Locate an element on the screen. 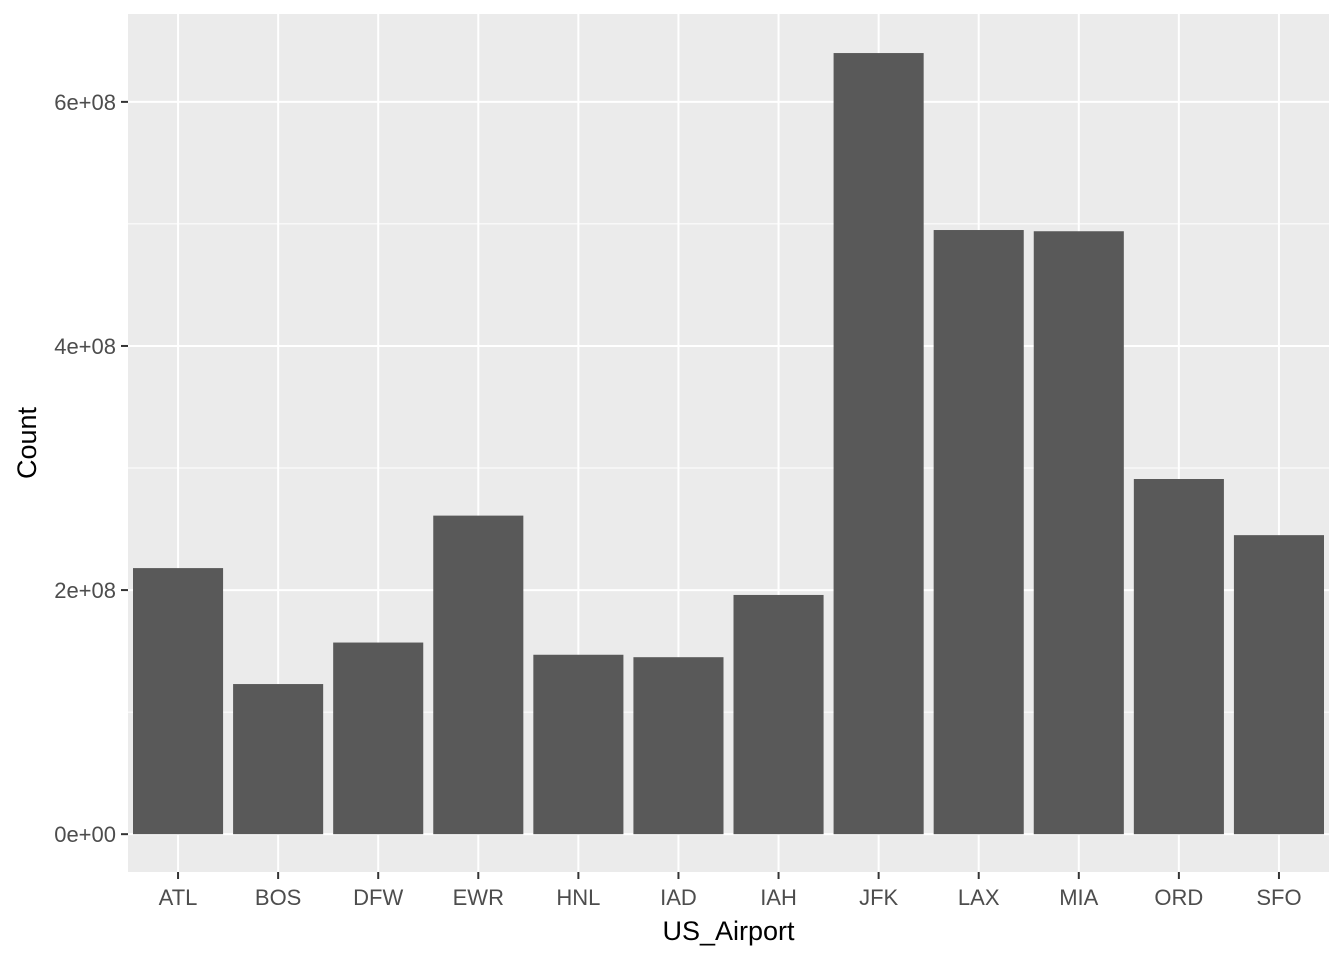 Image resolution: width=1344 pixels, height=960 pixels. bar-ewr is located at coordinates (478, 675).